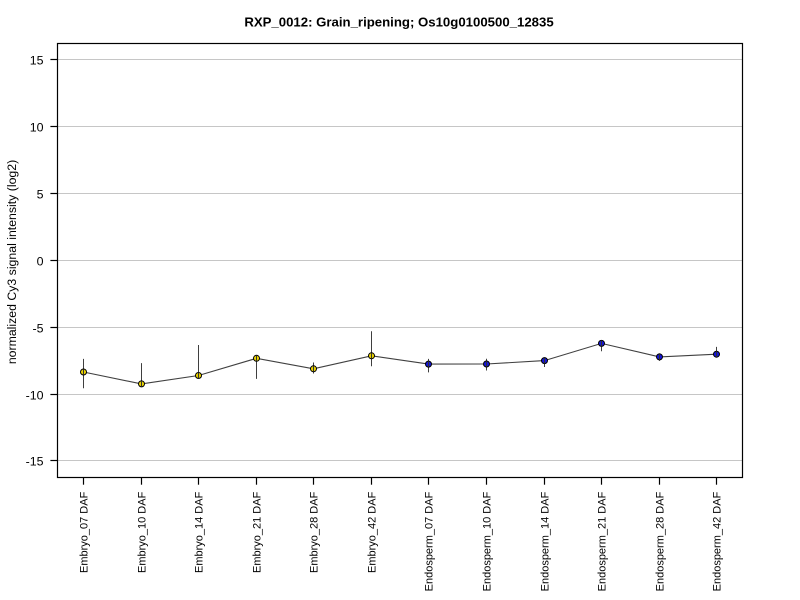 This screenshot has width=800, height=600. Describe the element at coordinates (430, 541) in the screenshot. I see `svg-text: Endosperm_07 DAF` at that location.